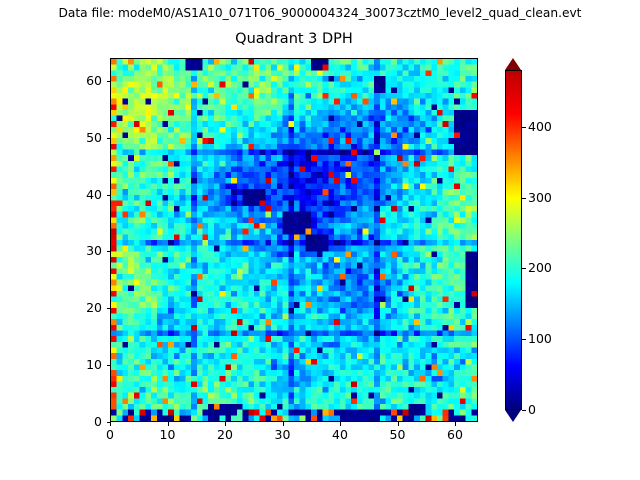 This screenshot has height=480, width=640. I want to click on plot-title: Quadrant 3 DPH, so click(294, 39).